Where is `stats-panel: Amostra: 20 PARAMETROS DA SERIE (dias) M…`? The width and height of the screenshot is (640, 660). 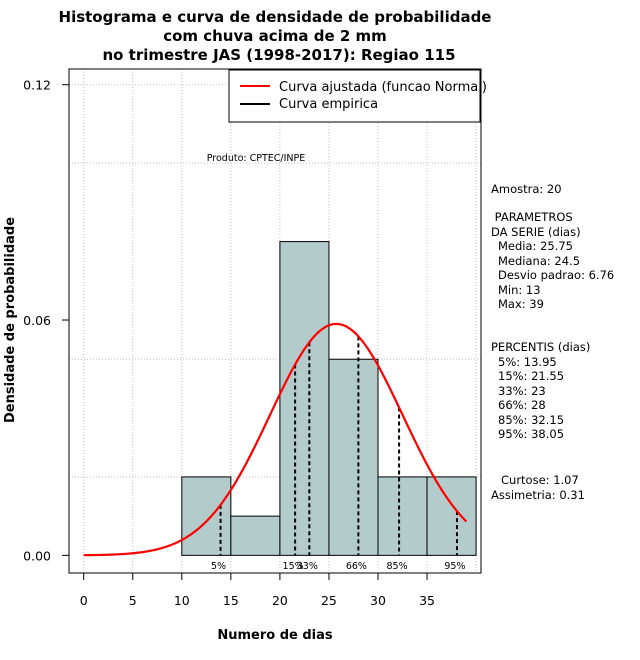
stats-panel: Amostra: 20 PARAMETROS DA SERIE (dias) M… is located at coordinates (552, 342).